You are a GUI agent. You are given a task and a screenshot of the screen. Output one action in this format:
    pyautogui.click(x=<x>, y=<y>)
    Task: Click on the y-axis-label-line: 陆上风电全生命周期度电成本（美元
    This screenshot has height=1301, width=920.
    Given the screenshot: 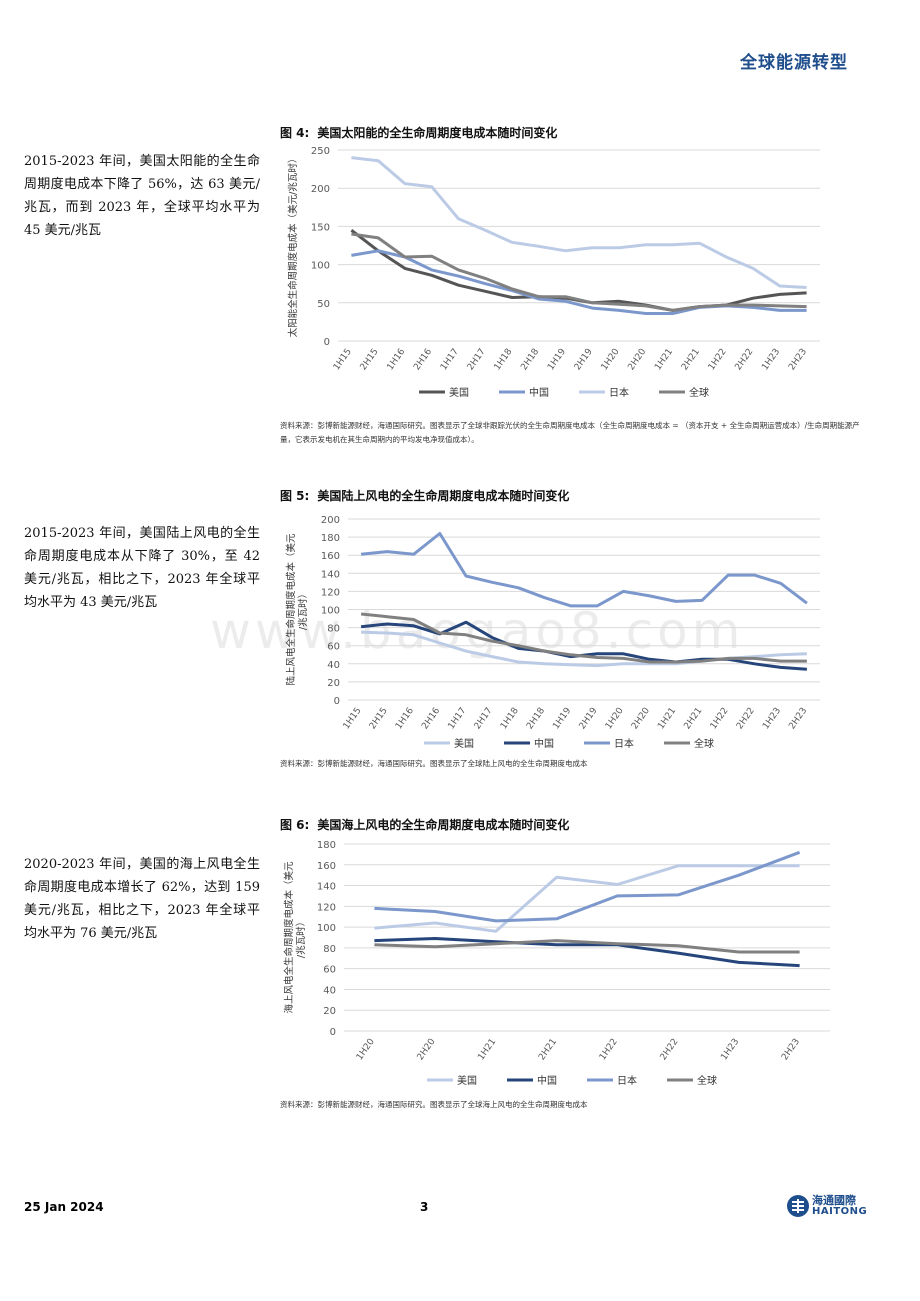 What is the action you would take?
    pyautogui.click(x=291, y=609)
    